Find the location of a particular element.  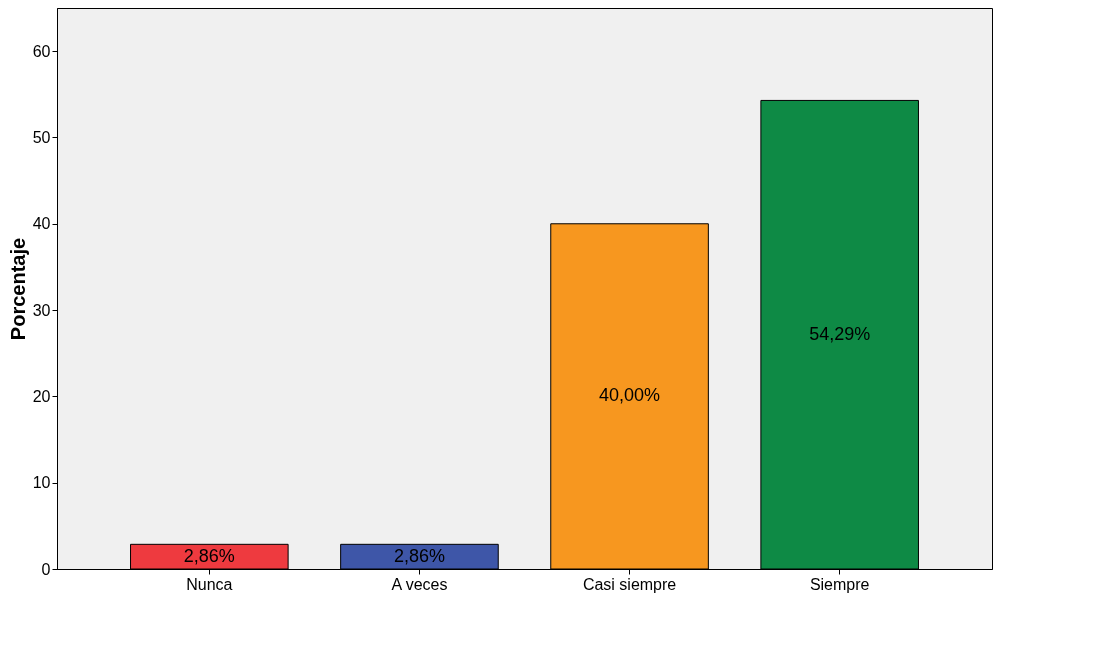

x-tick-label: Siempre is located at coordinates (839, 584).